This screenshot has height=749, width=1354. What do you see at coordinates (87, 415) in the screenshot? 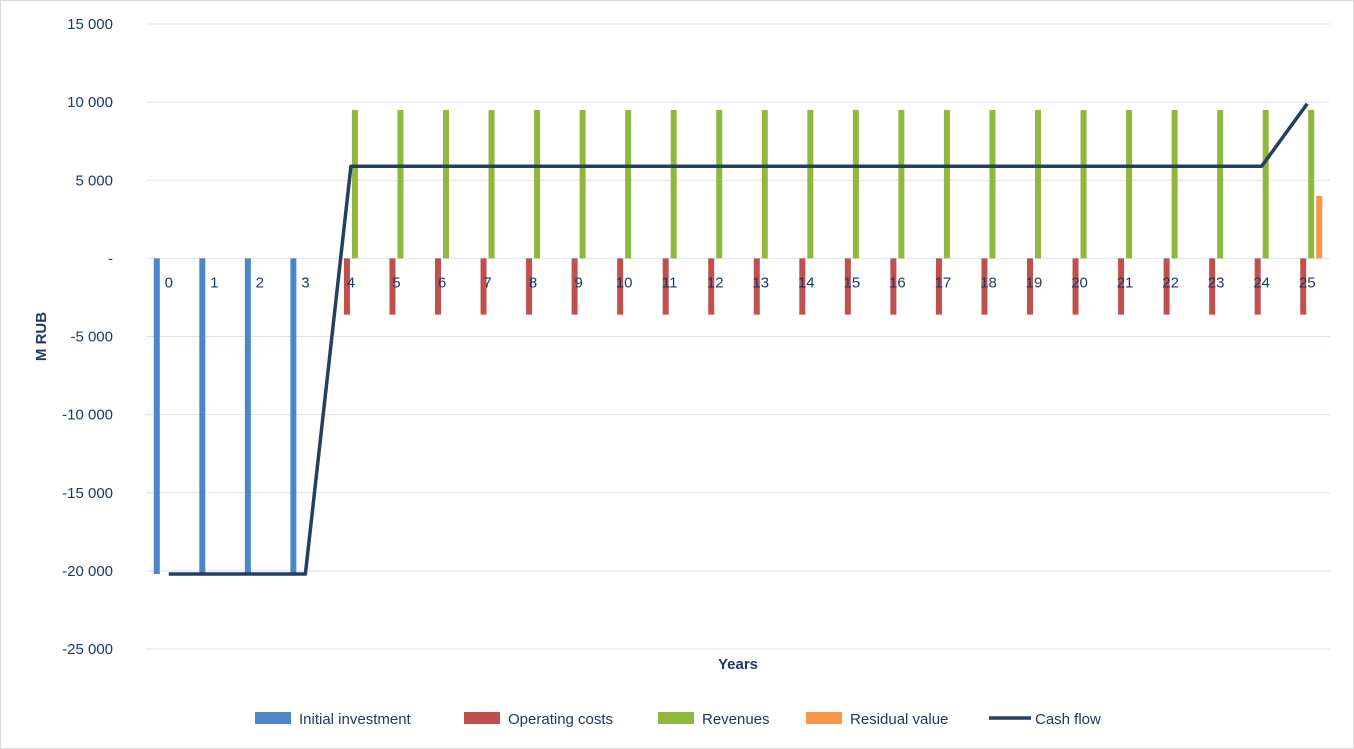
I see `y-tick-label: -10 000` at bounding box center [87, 415].